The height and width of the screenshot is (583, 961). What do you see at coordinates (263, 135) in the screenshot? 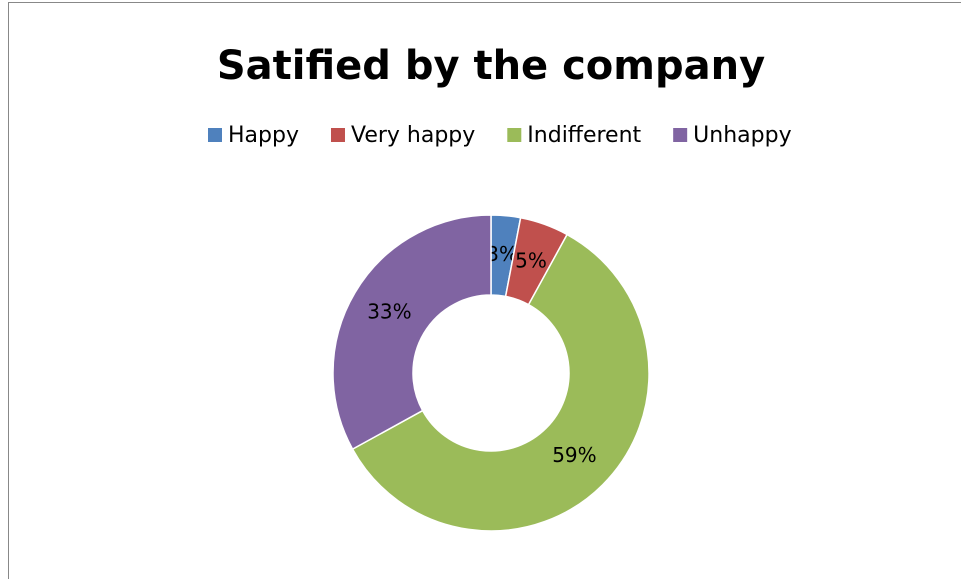
I see `legend-label: Happy` at bounding box center [263, 135].